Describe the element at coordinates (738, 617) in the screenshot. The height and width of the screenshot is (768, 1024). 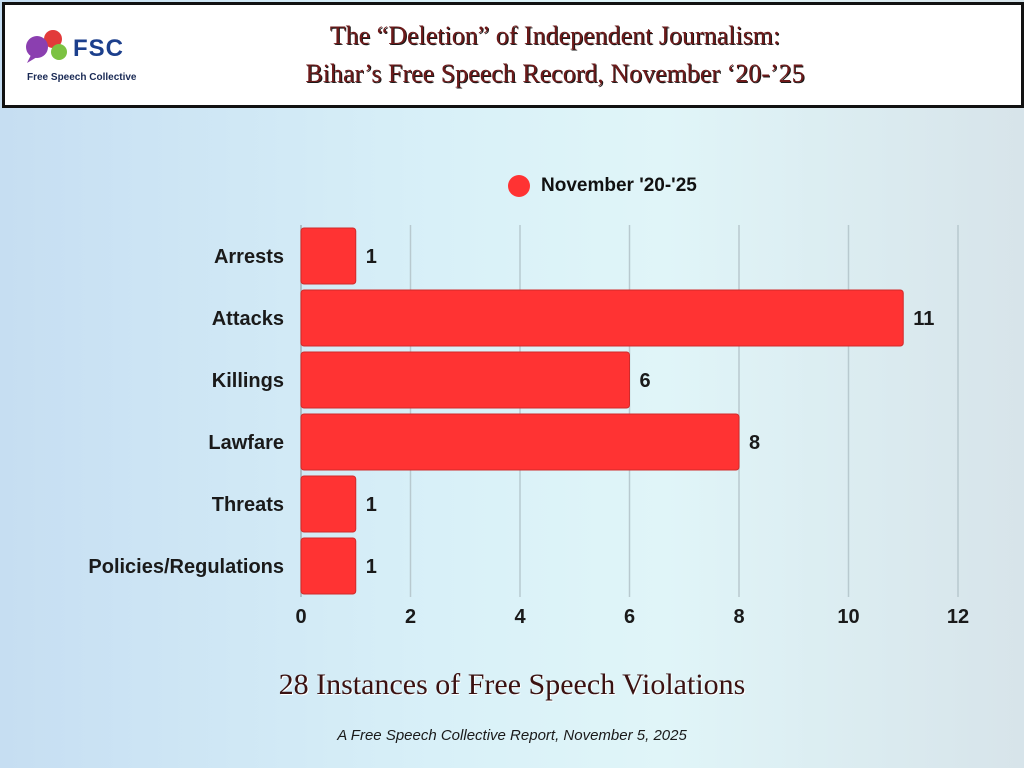
I see `x-tick-label: 8` at that location.